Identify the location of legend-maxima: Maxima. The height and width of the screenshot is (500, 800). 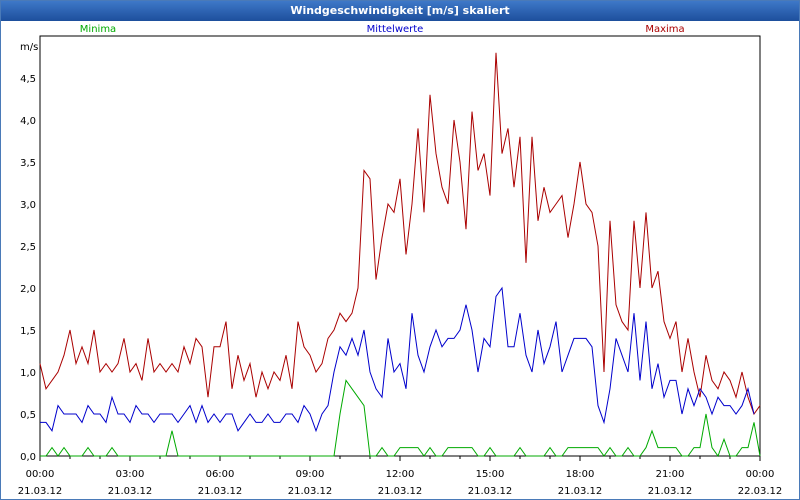
(664, 29).